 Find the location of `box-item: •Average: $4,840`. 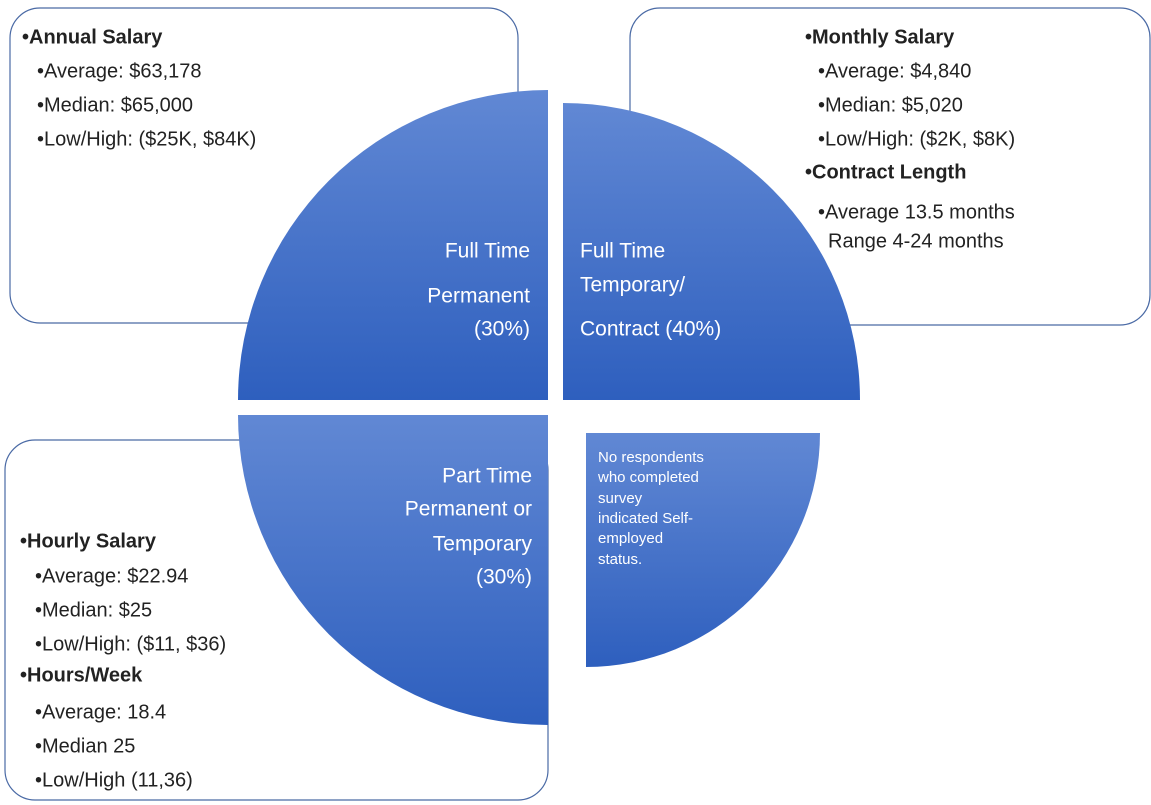

box-item: •Average: $4,840 is located at coordinates (894, 71).